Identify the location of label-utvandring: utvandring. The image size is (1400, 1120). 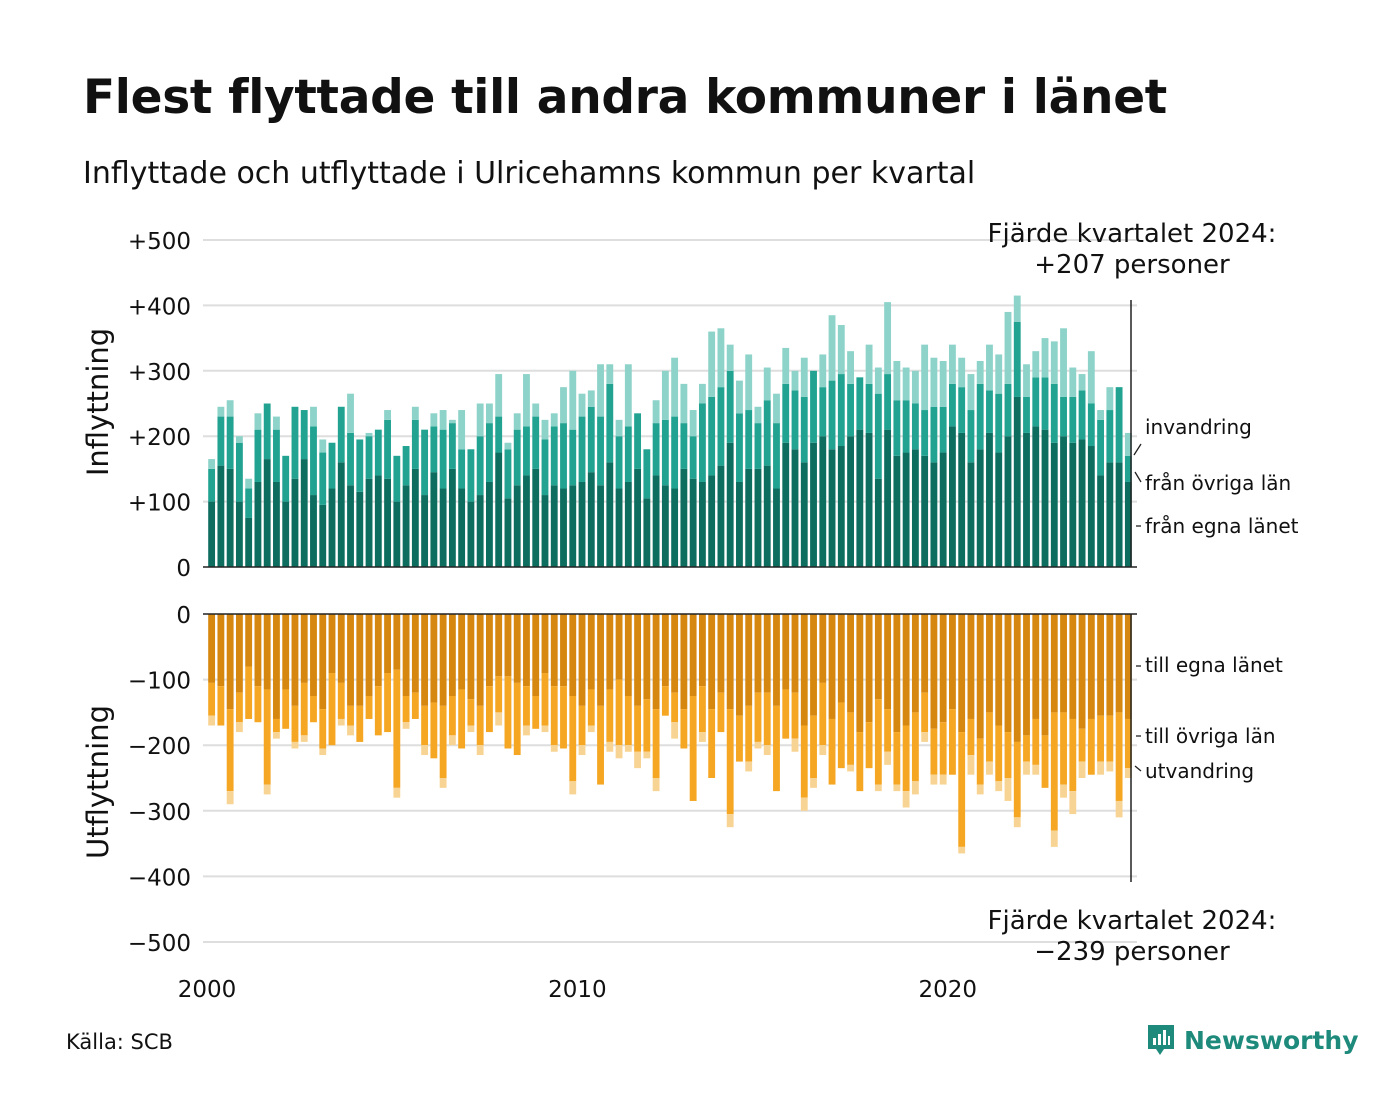
(1199, 771).